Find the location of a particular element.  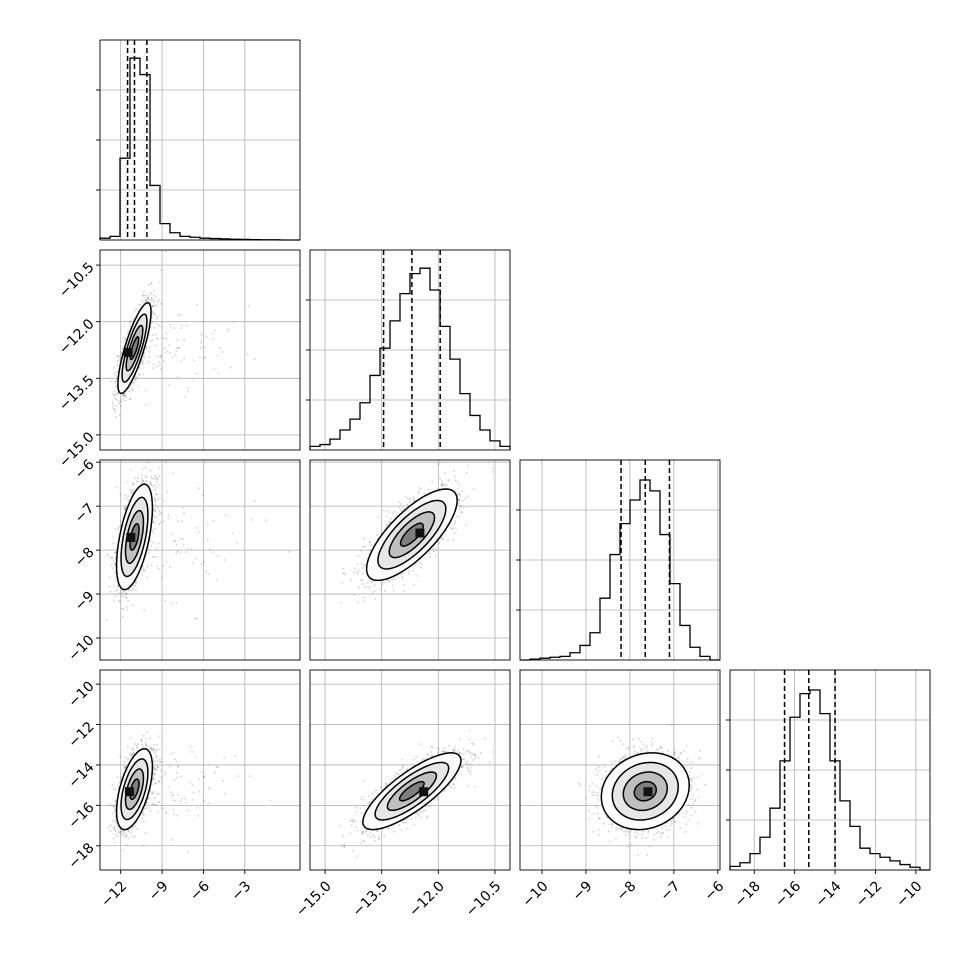

xtick-label-col2-0: −10 is located at coordinates (535, 894).